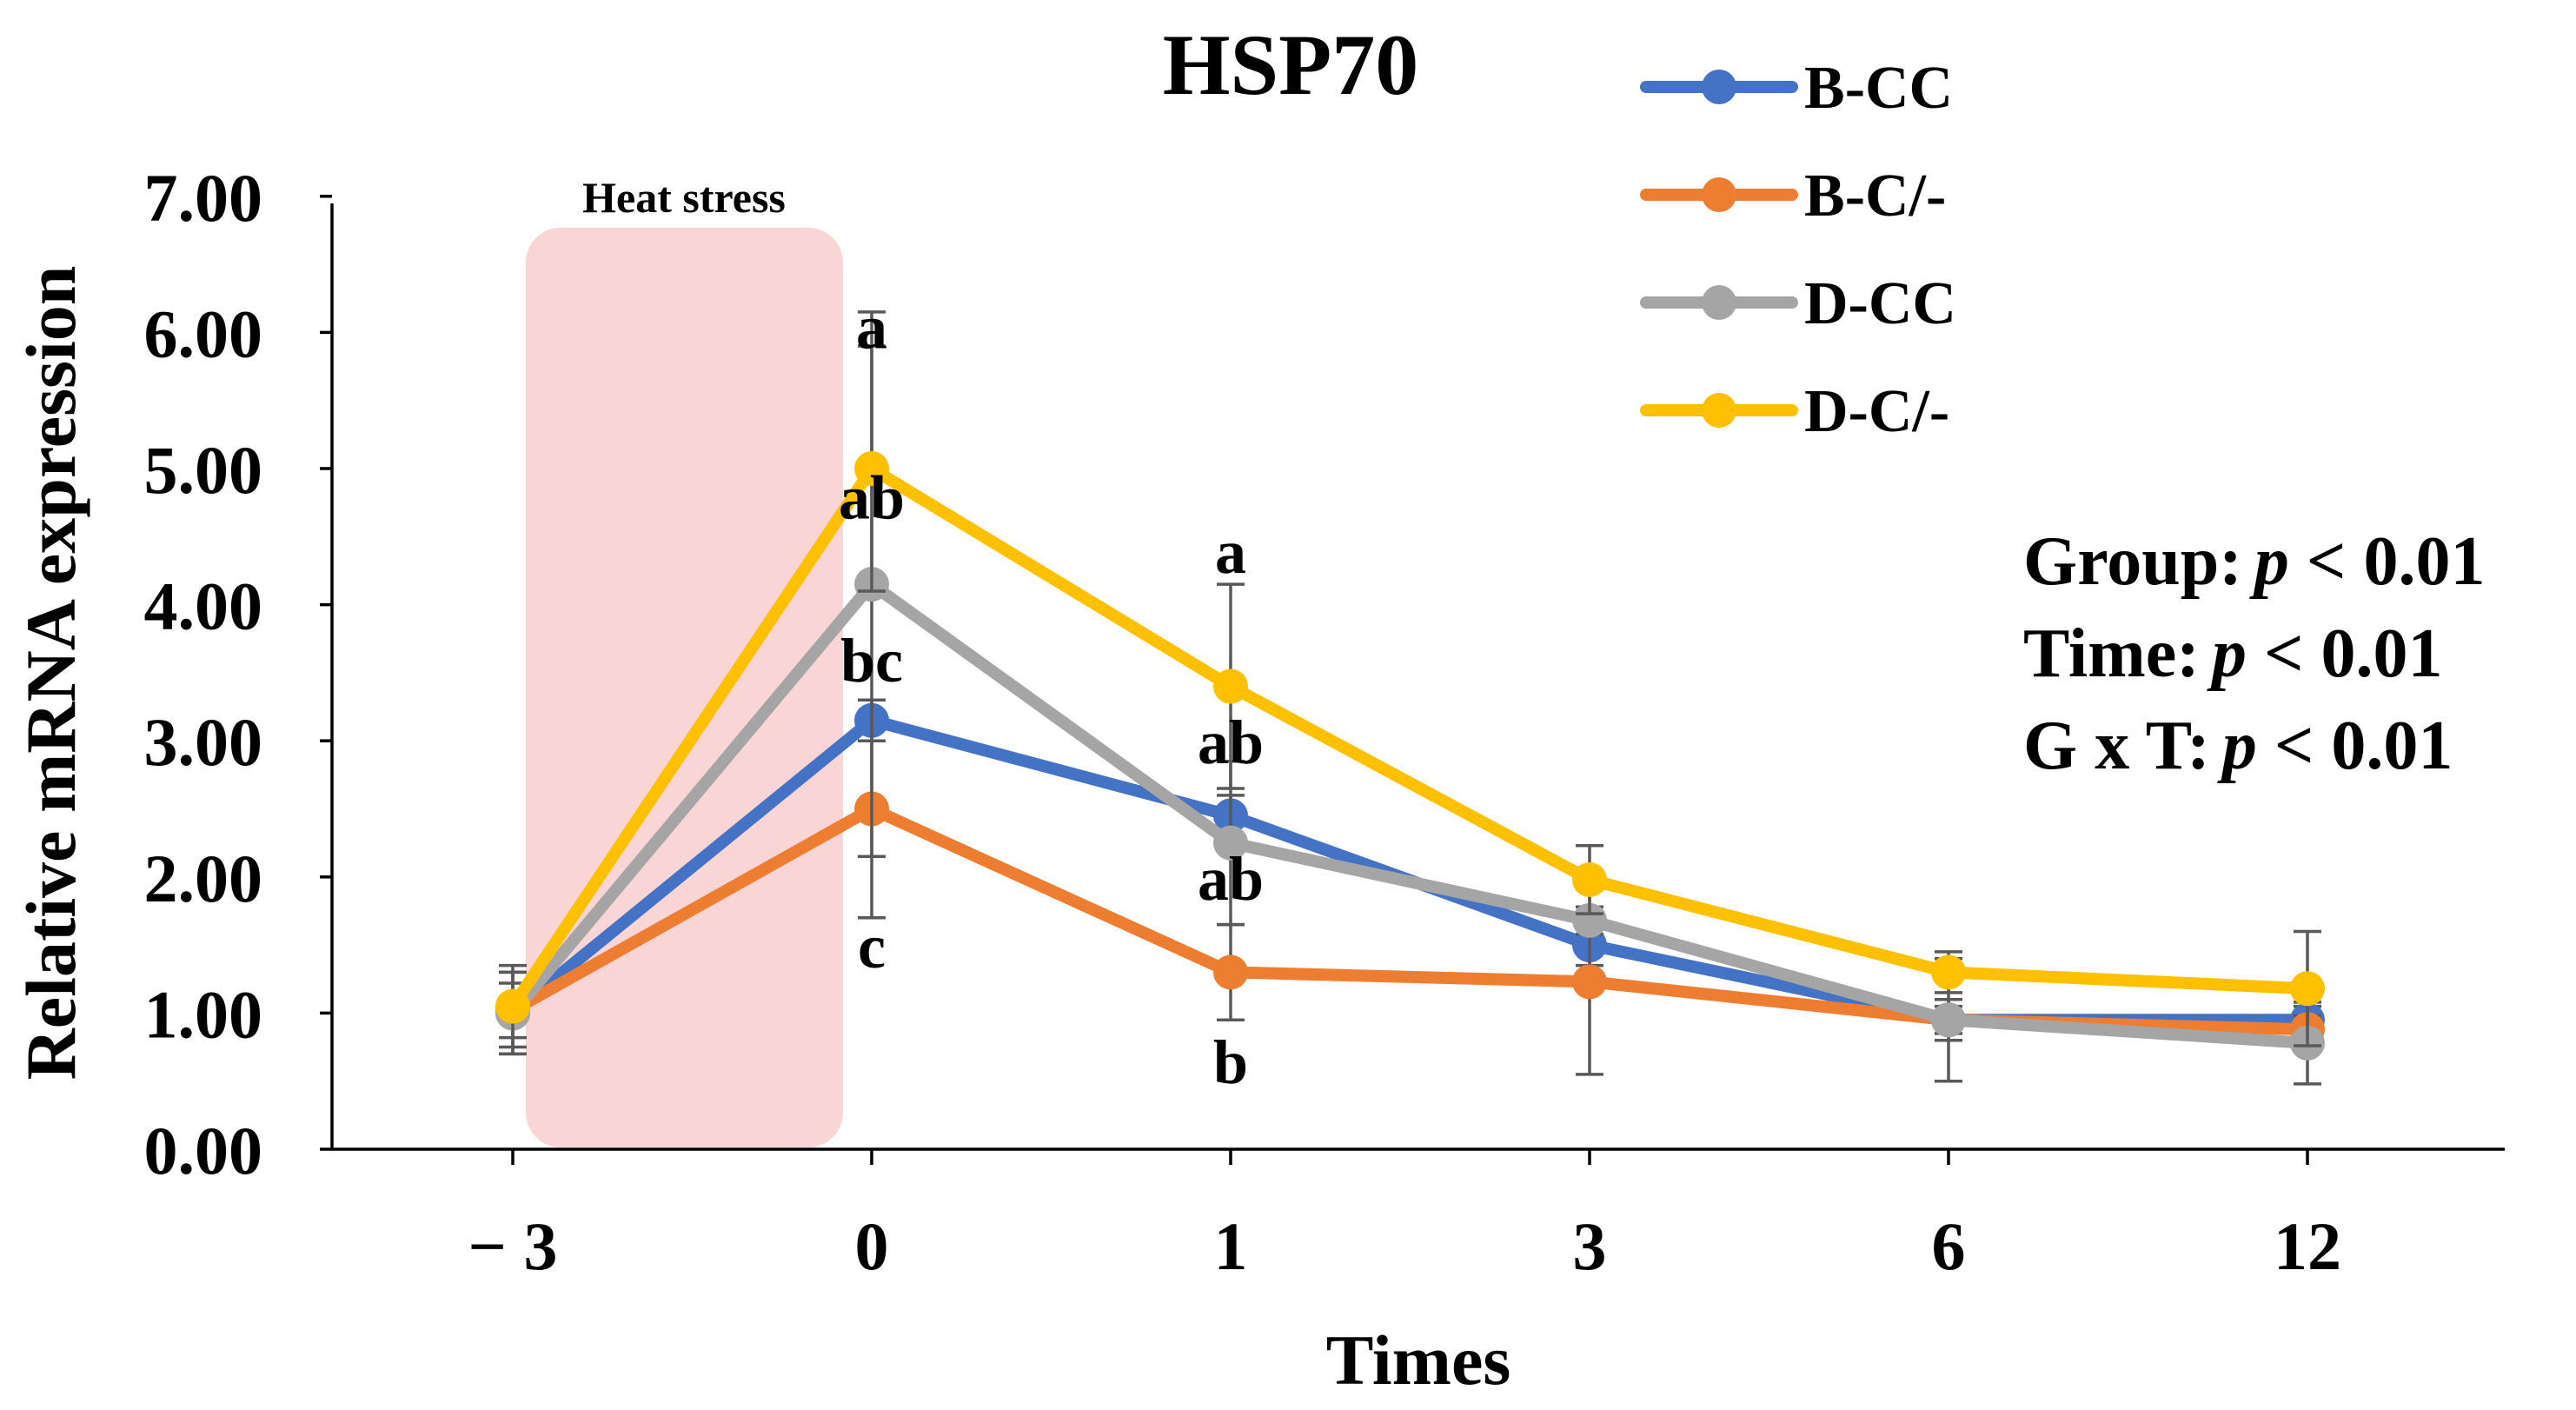 The image size is (2576, 1410). I want to click on y-tick-label: 5.00, so click(203, 470).